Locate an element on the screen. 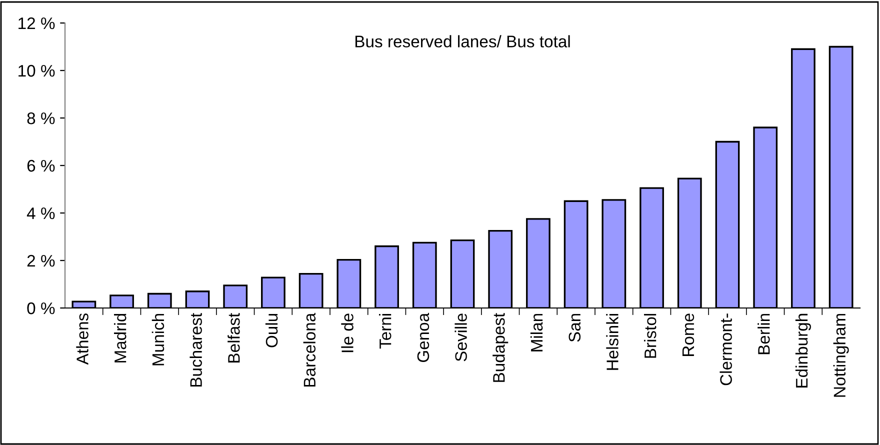 This screenshot has height=445, width=880. x-tick-label: Bristol is located at coordinates (650, 336).